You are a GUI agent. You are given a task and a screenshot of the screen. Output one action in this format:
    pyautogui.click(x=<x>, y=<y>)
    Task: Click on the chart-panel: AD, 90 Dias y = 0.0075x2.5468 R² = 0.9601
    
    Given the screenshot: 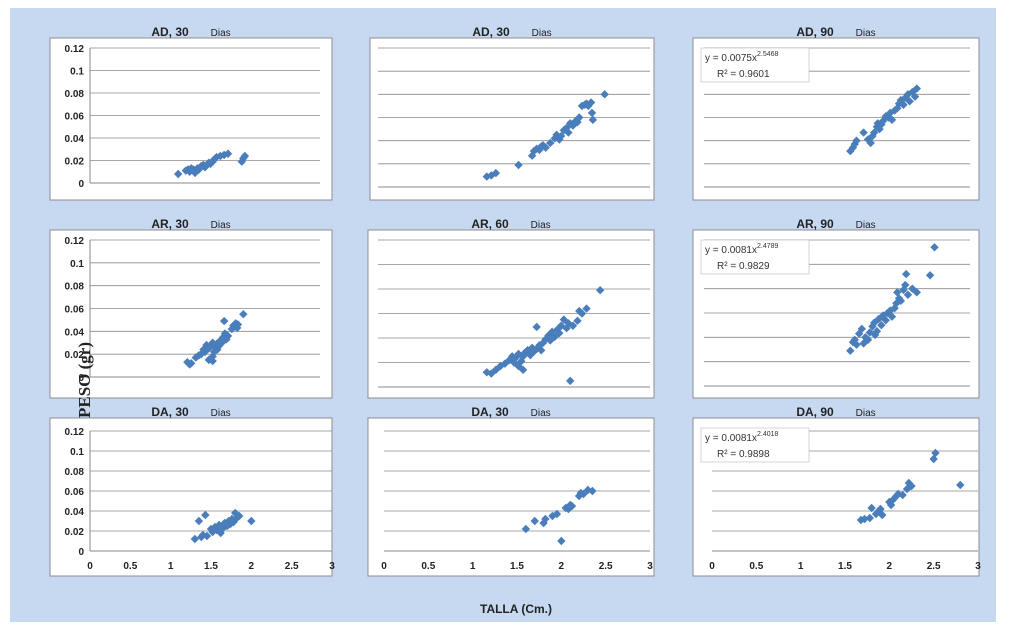 What is the action you would take?
    pyautogui.click(x=836, y=113)
    